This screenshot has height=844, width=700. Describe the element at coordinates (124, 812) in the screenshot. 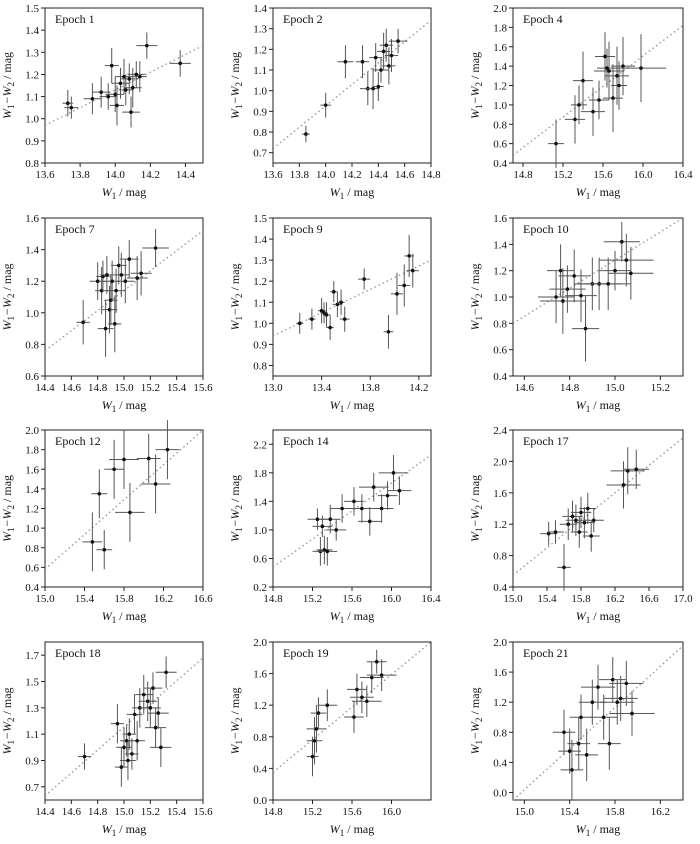

I see `x-tick-label: 15.0` at that location.